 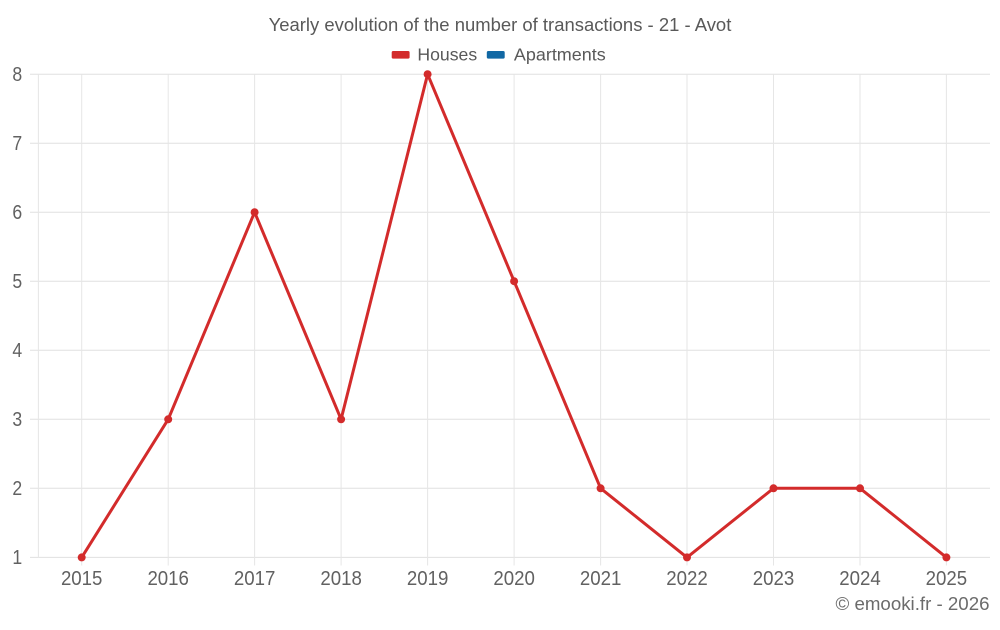 I want to click on svg-text: 2020, so click(x=514, y=579).